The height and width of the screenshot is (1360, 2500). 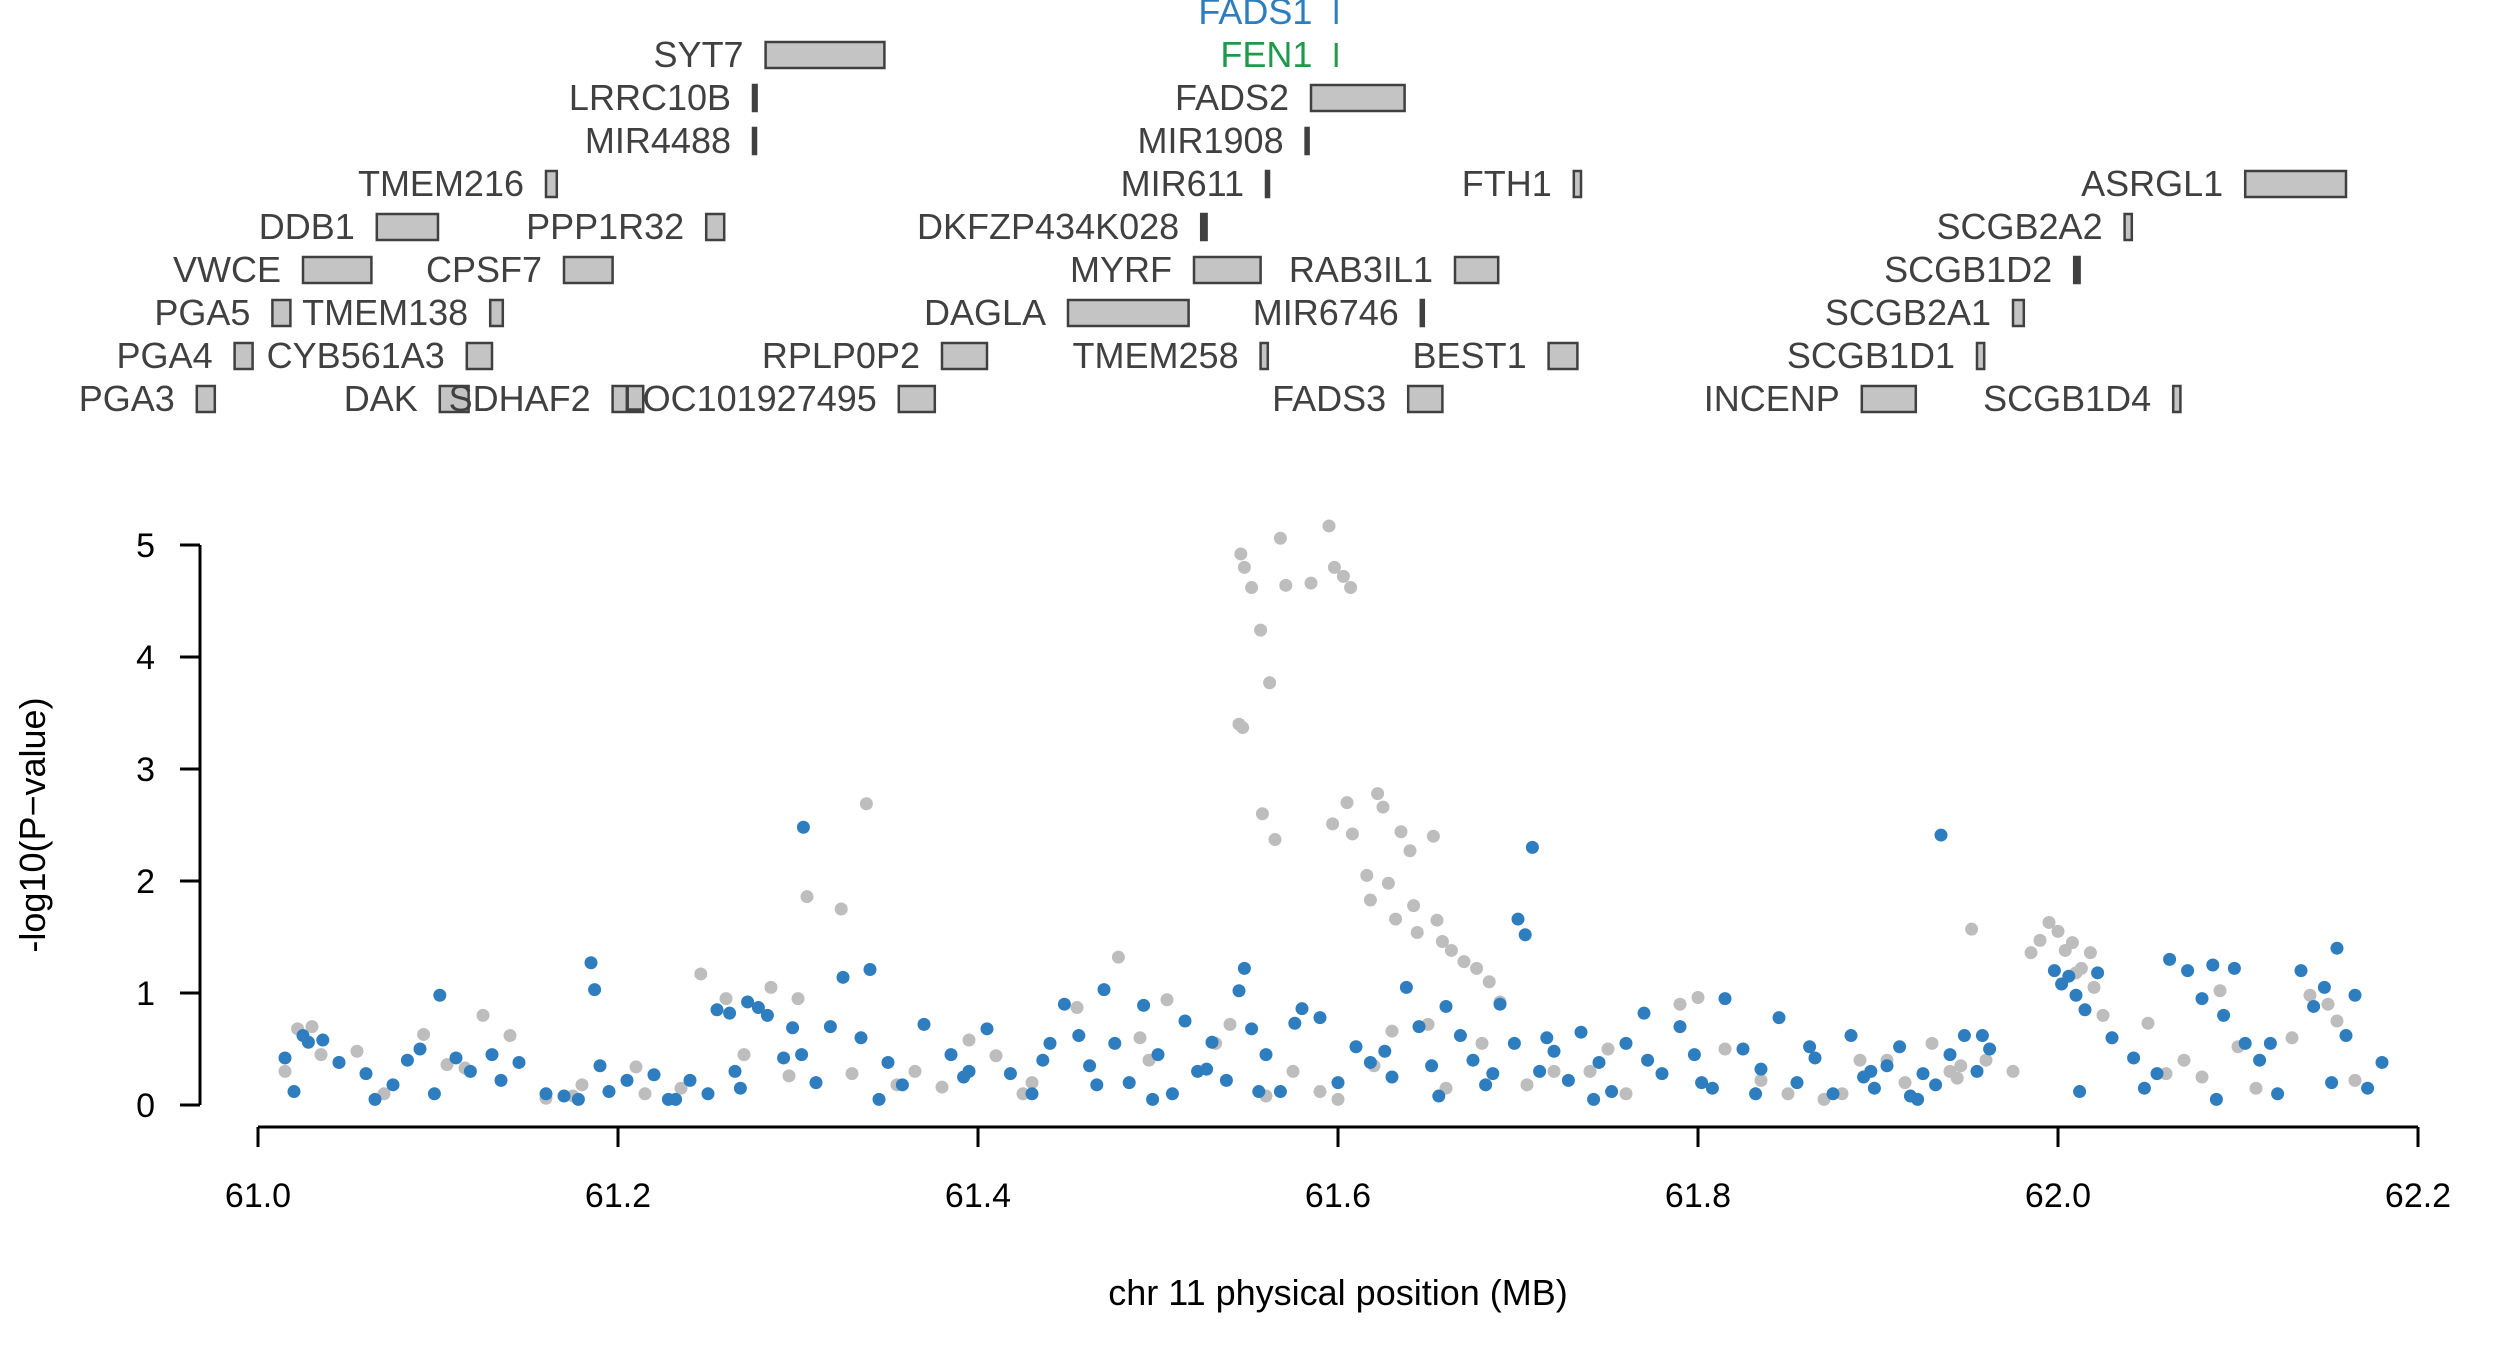 I want to click on gene-box-tmem258, so click(x=1264, y=356).